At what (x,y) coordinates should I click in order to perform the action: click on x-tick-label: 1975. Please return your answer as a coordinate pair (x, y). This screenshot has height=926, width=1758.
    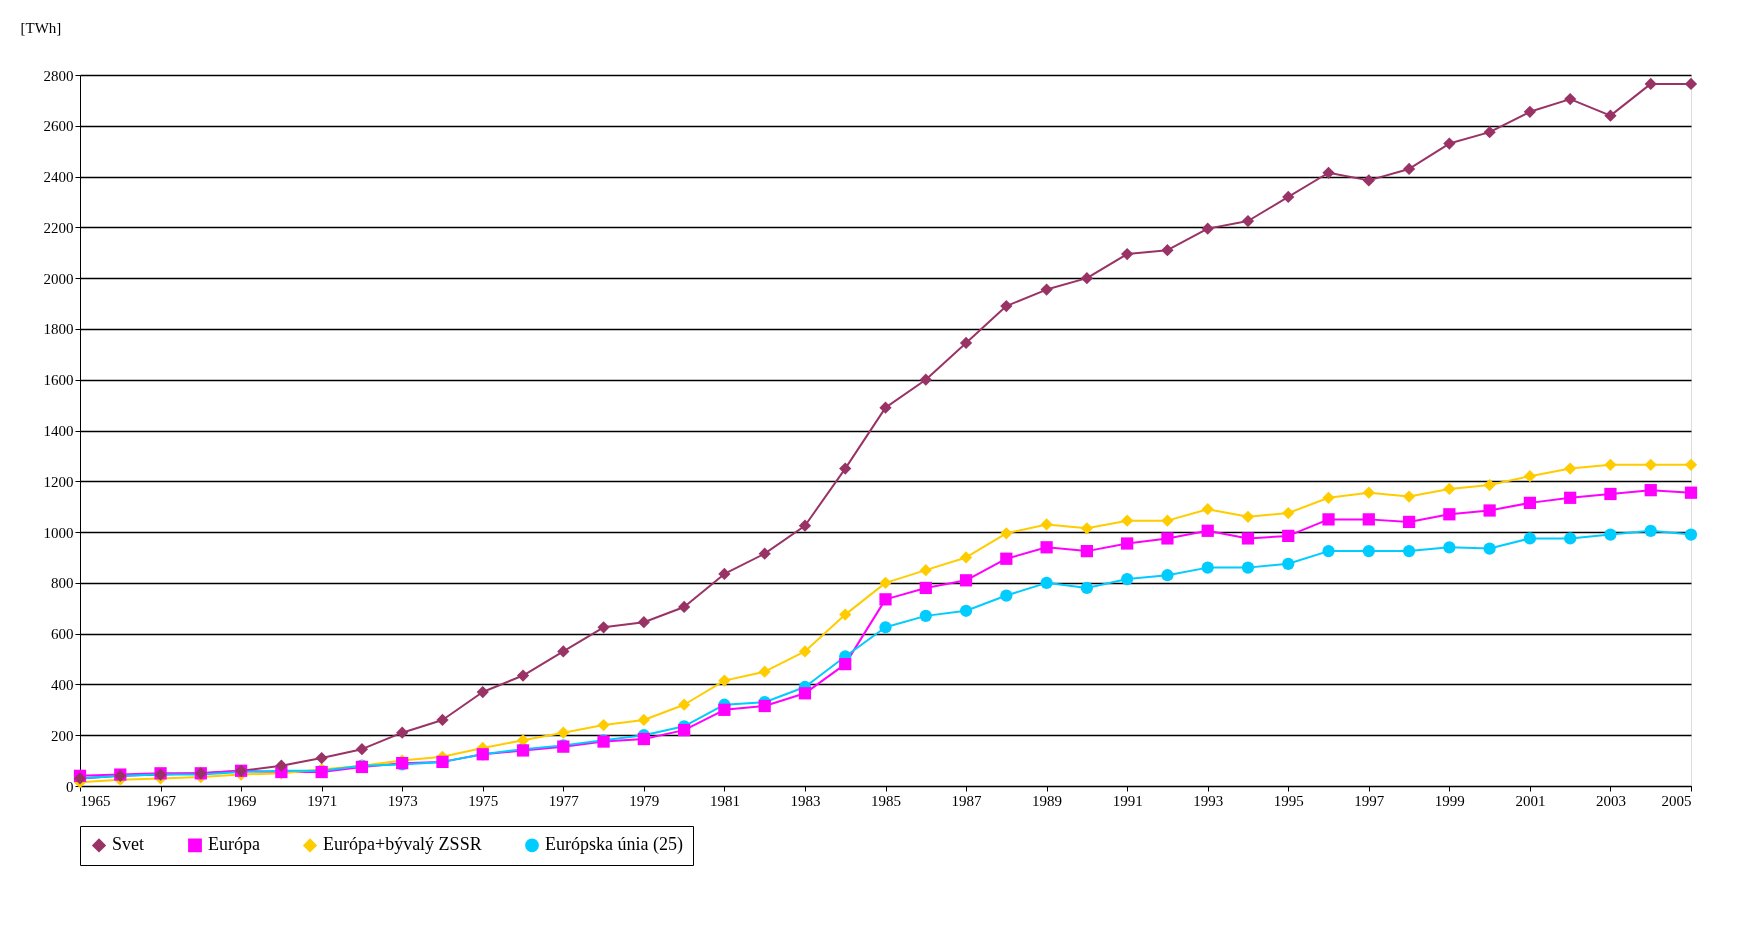
    Looking at the image, I should click on (483, 800).